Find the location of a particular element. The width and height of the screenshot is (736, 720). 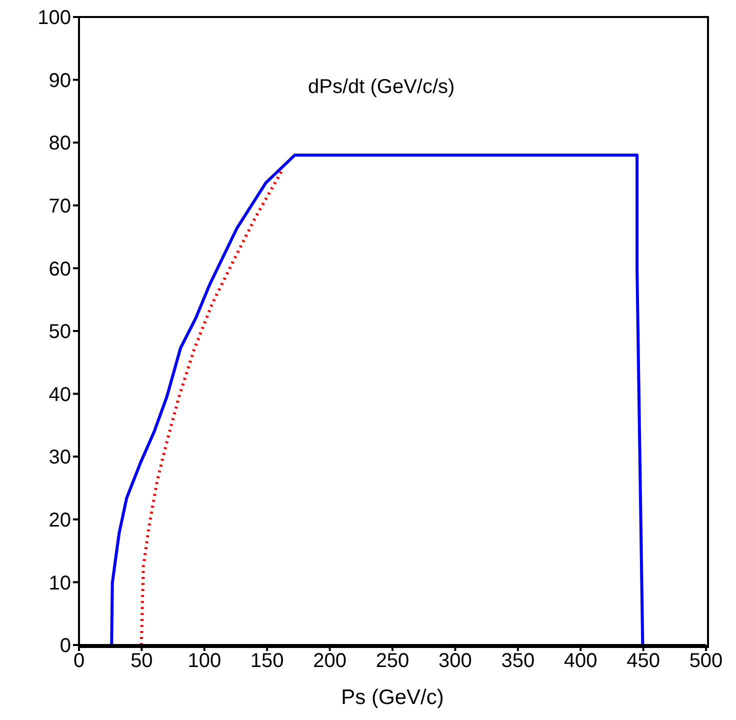

y-tick-label: 60 is located at coordinates (59, 269).